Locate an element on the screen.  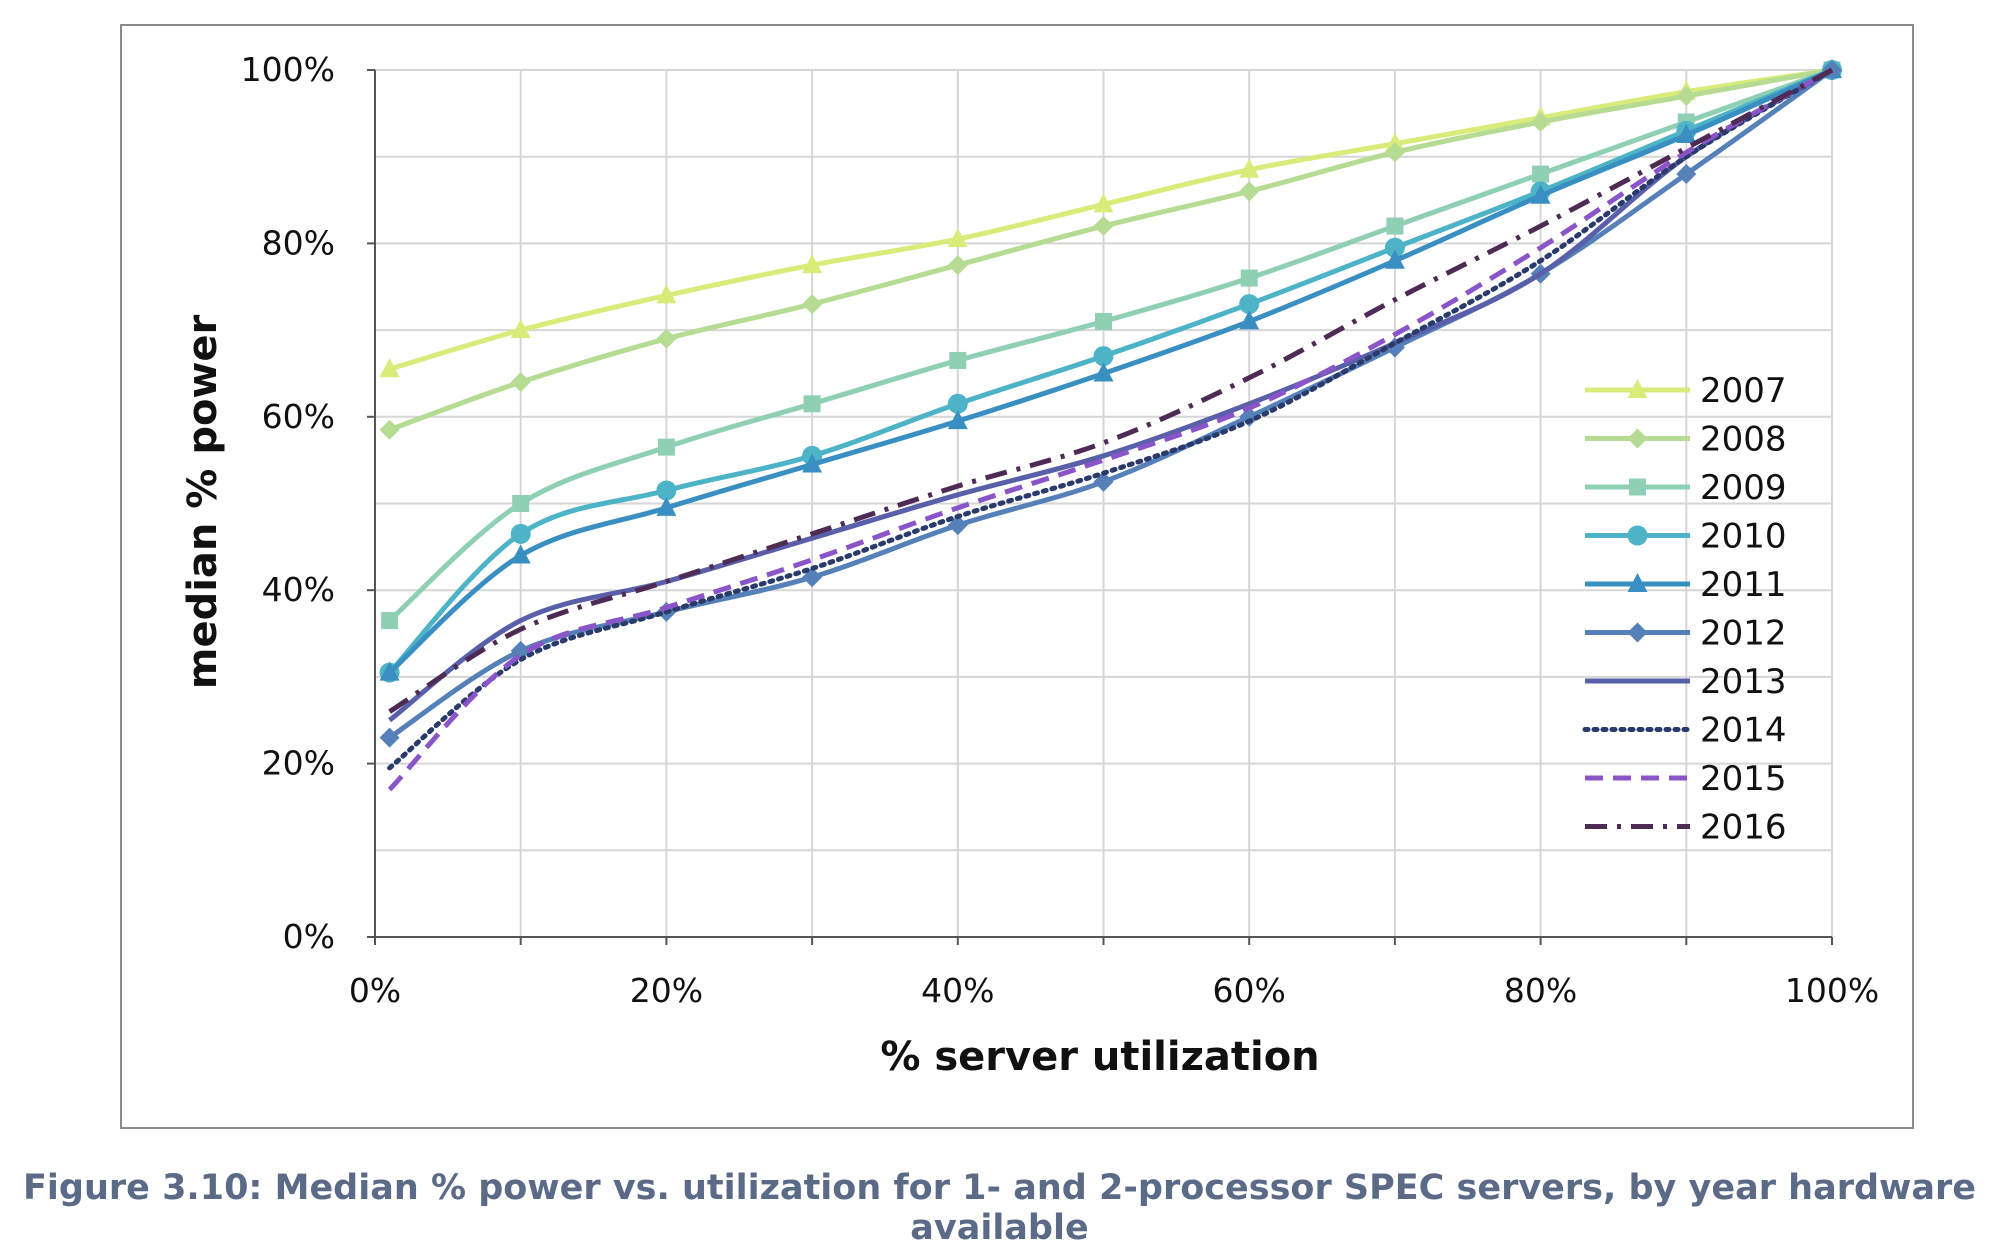
legend-label: 2009 is located at coordinates (1743, 488).